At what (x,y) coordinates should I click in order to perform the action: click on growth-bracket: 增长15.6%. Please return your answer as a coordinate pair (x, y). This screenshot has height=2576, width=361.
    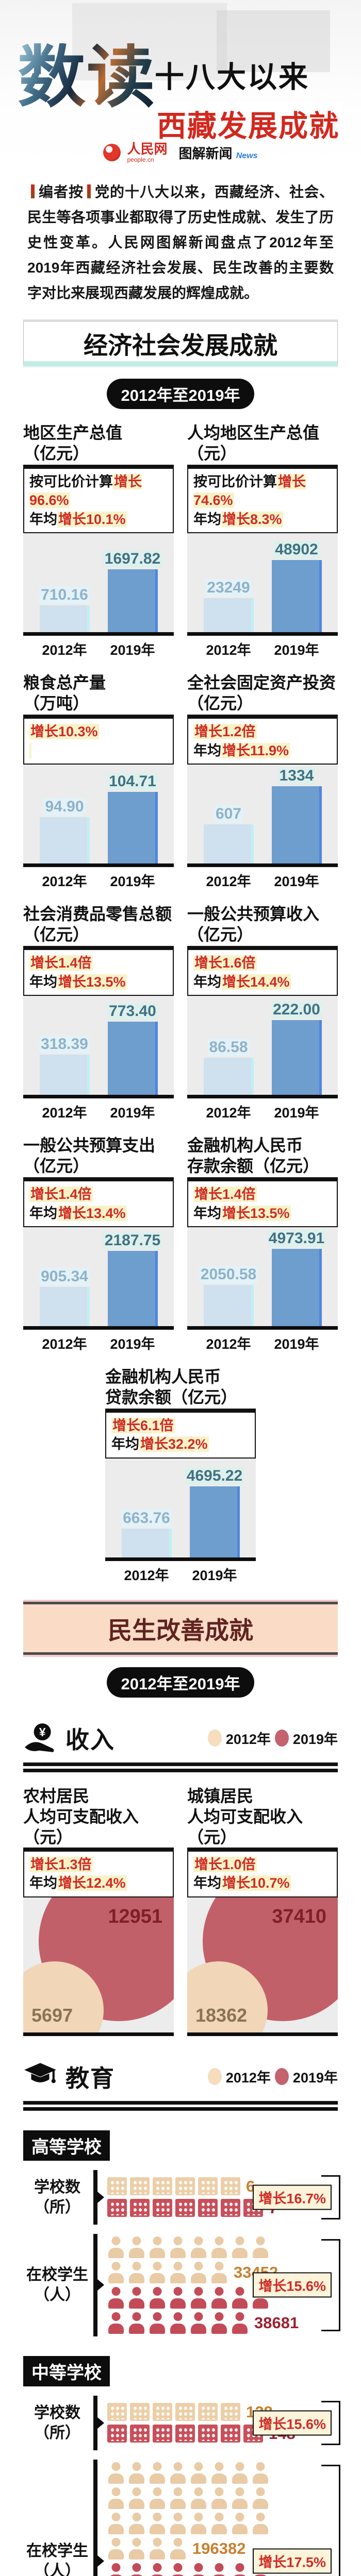
    Looking at the image, I should click on (296, 2423).